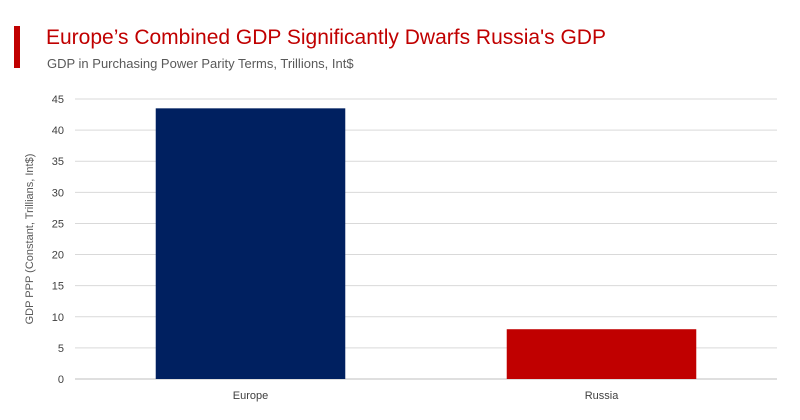 This screenshot has height=420, width=800. Describe the element at coordinates (58, 162) in the screenshot. I see `y-tick-label: 35` at that location.